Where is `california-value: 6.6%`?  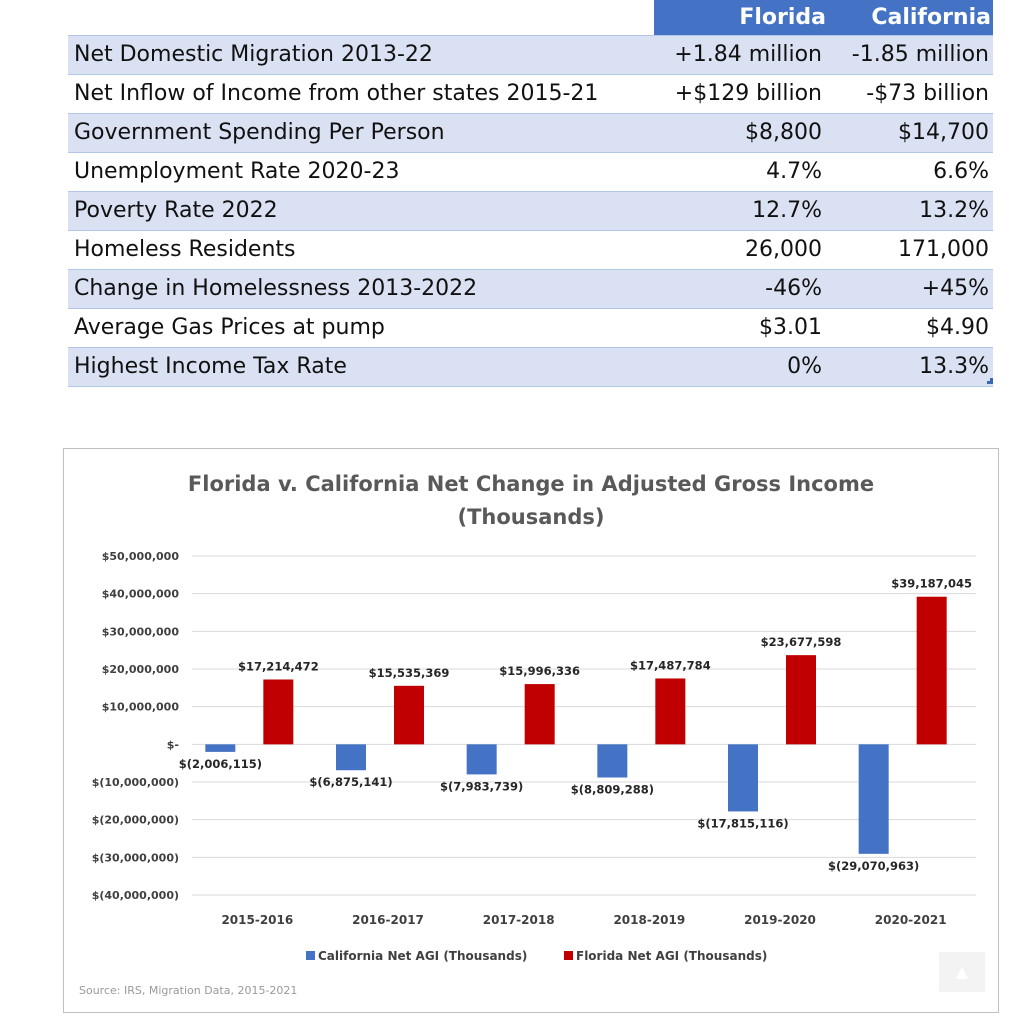 california-value: 6.6% is located at coordinates (909, 171).